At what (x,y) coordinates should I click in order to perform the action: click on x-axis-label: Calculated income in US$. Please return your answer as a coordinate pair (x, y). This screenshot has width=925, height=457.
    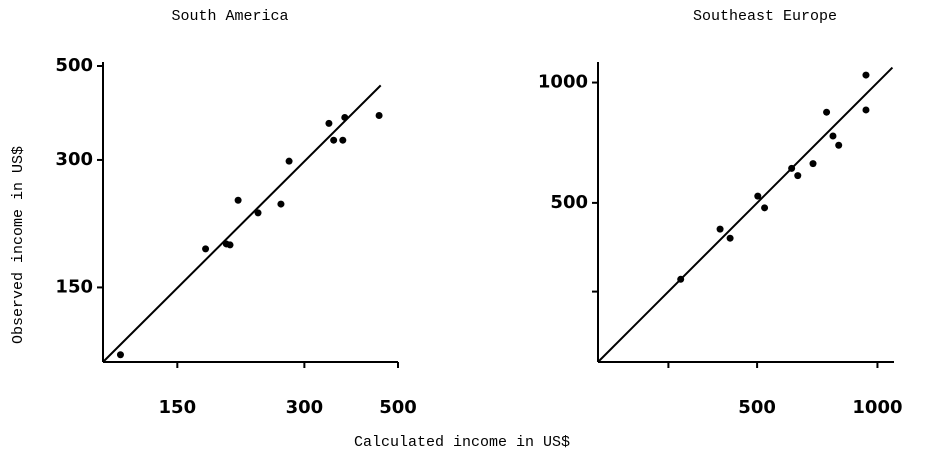
    Looking at the image, I should click on (462, 442).